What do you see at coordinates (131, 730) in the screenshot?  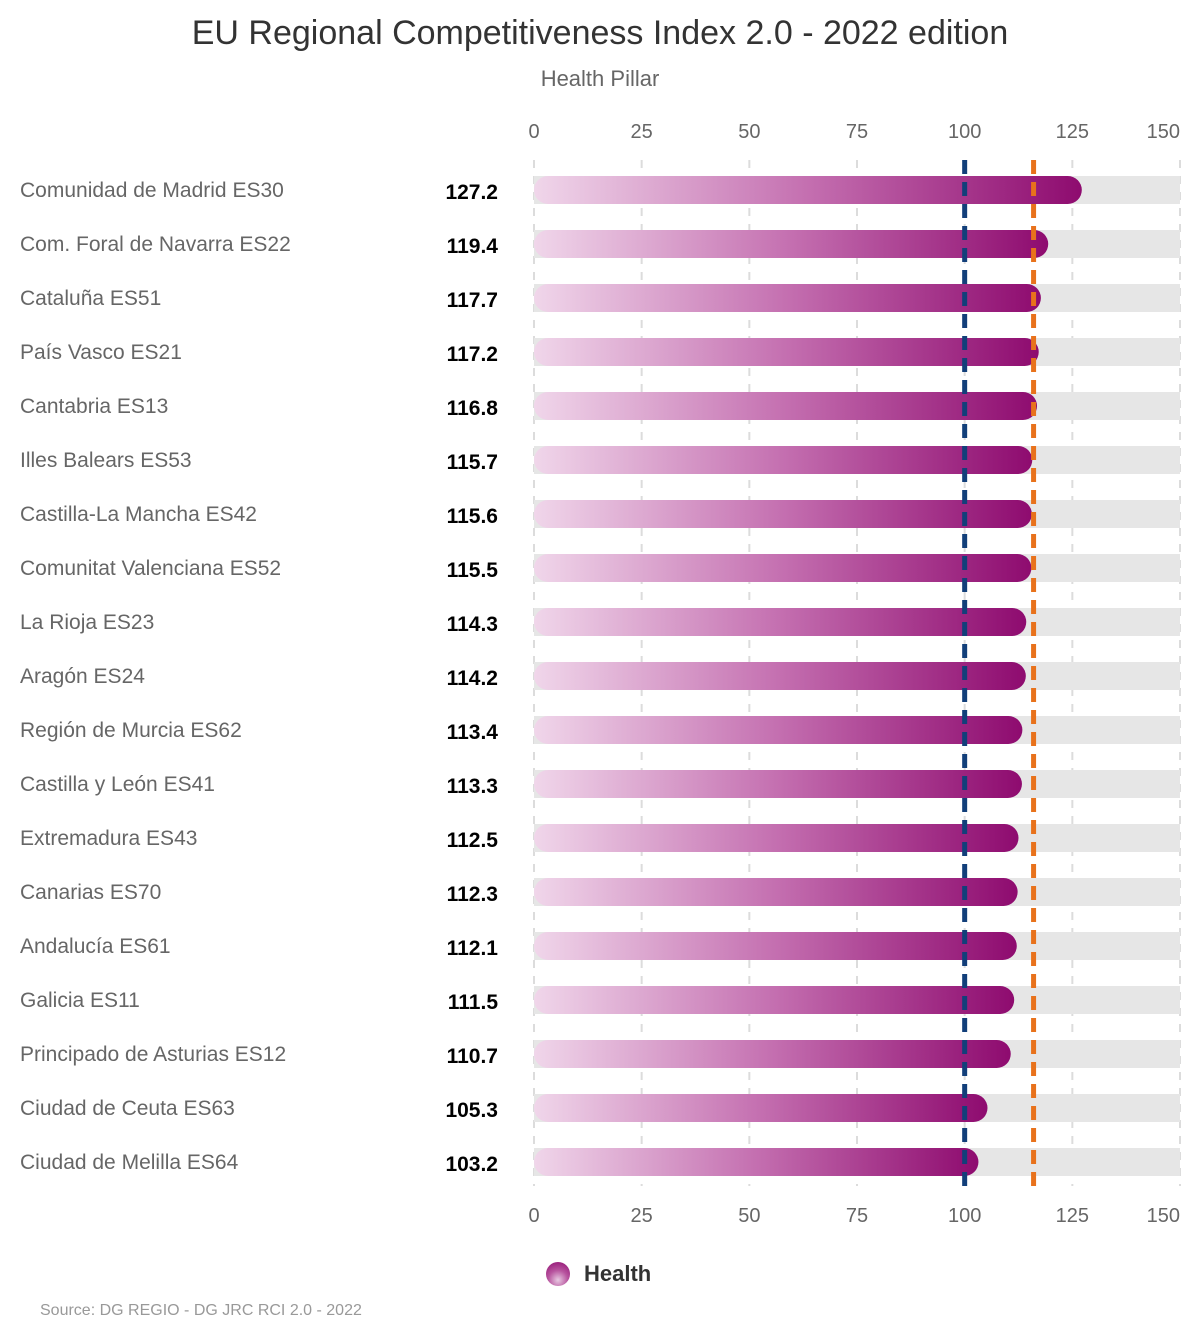 I see `category-label: Región de Murcia ES62` at bounding box center [131, 730].